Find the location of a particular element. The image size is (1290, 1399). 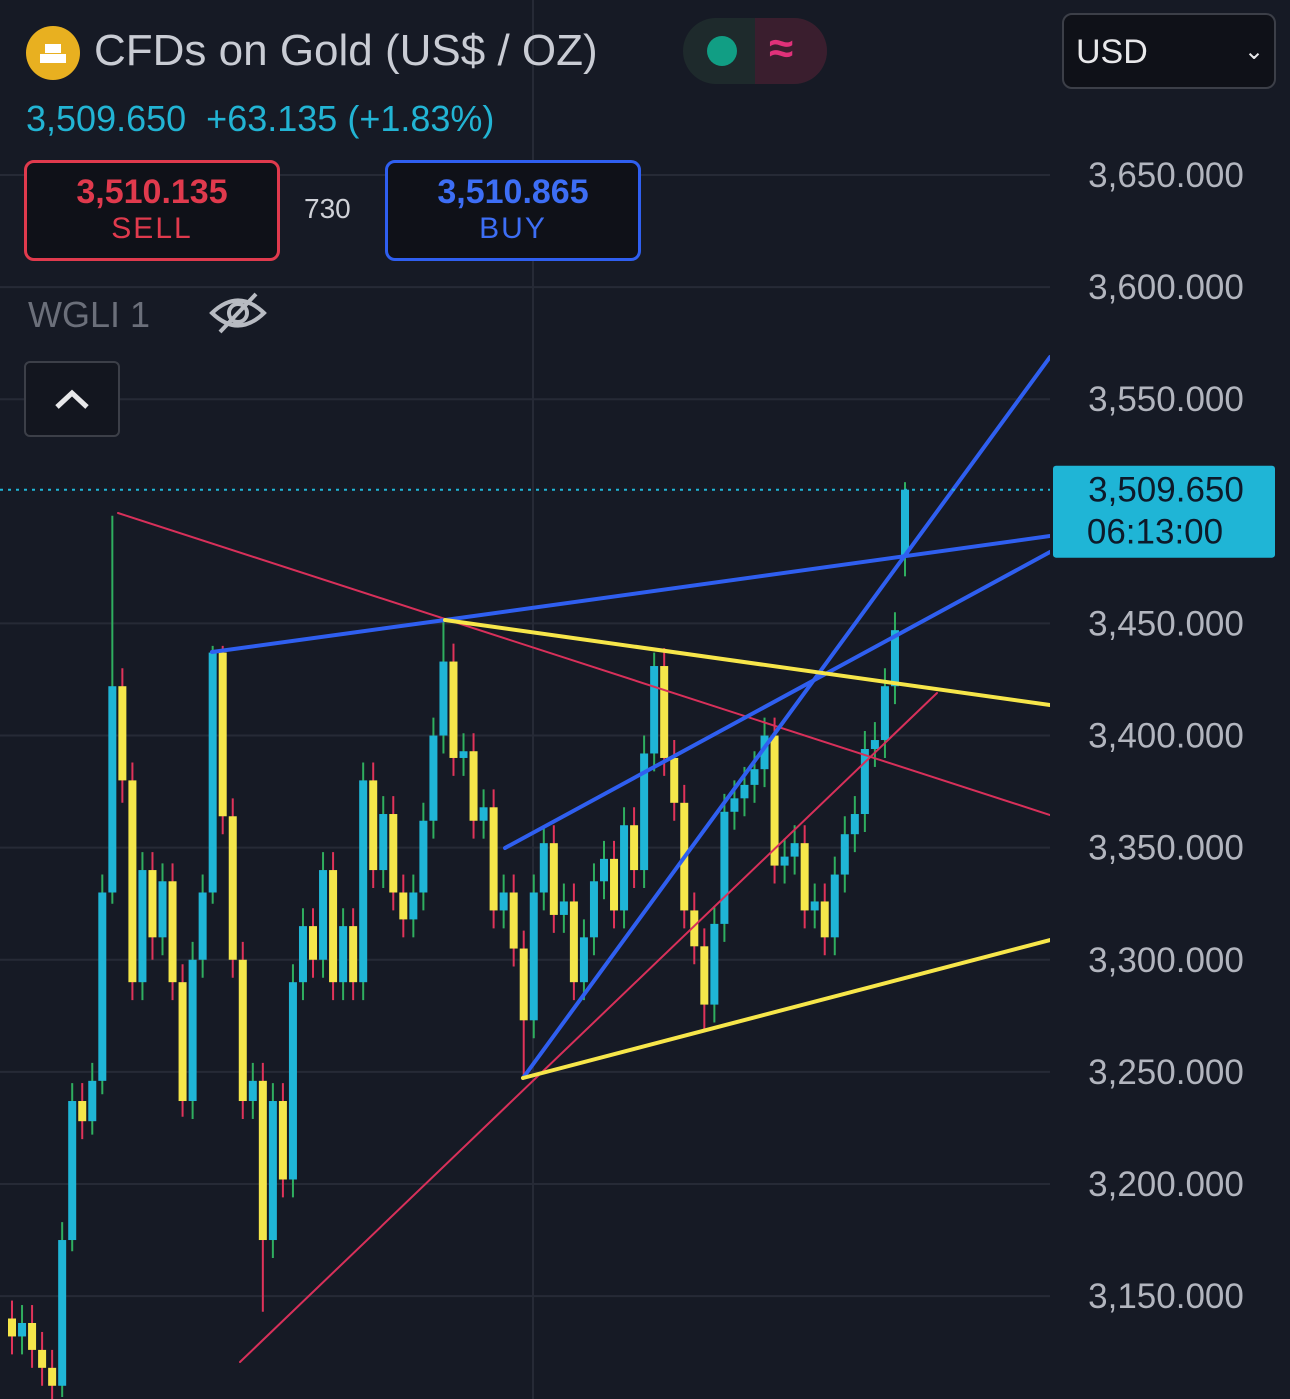

currency-select: USD ⌄ is located at coordinates (1169, 51).